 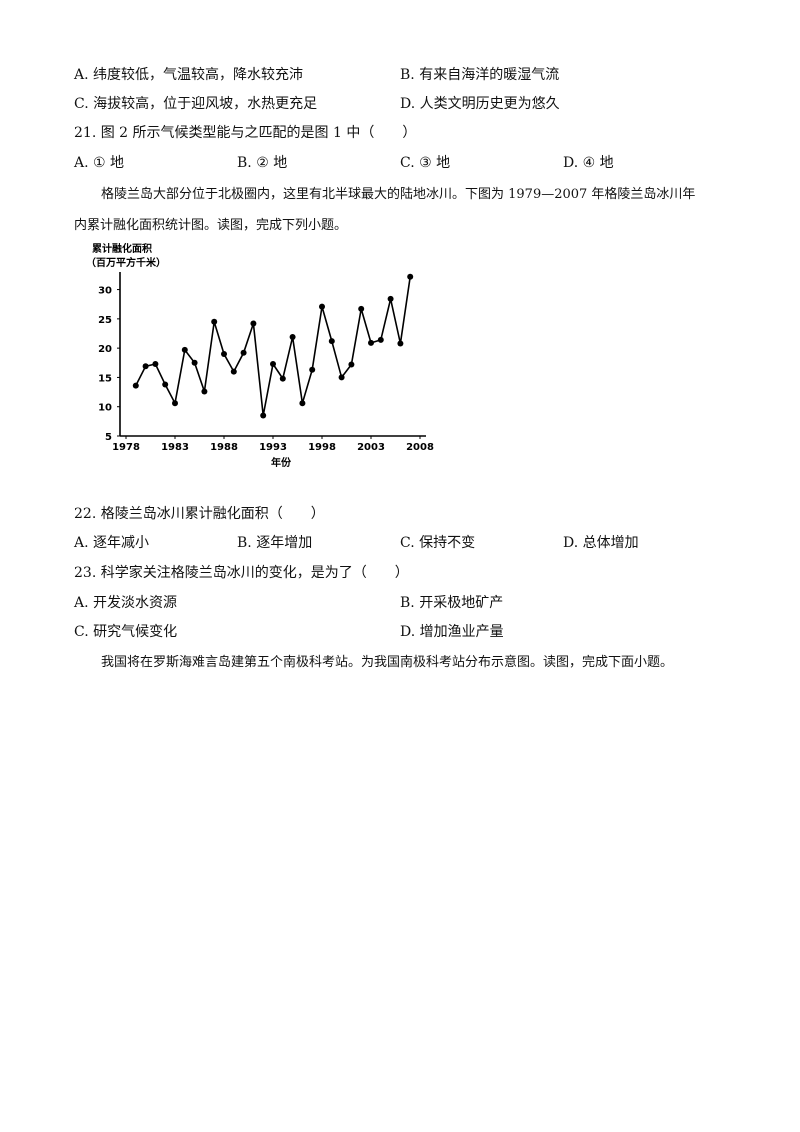 I want to click on q22-option-d: D. 总体增加, so click(x=601, y=543).